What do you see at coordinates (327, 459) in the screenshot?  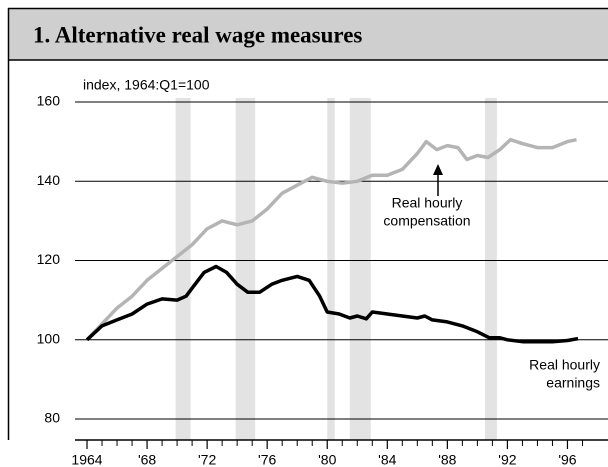 I see `x-tick-label: '80` at bounding box center [327, 459].